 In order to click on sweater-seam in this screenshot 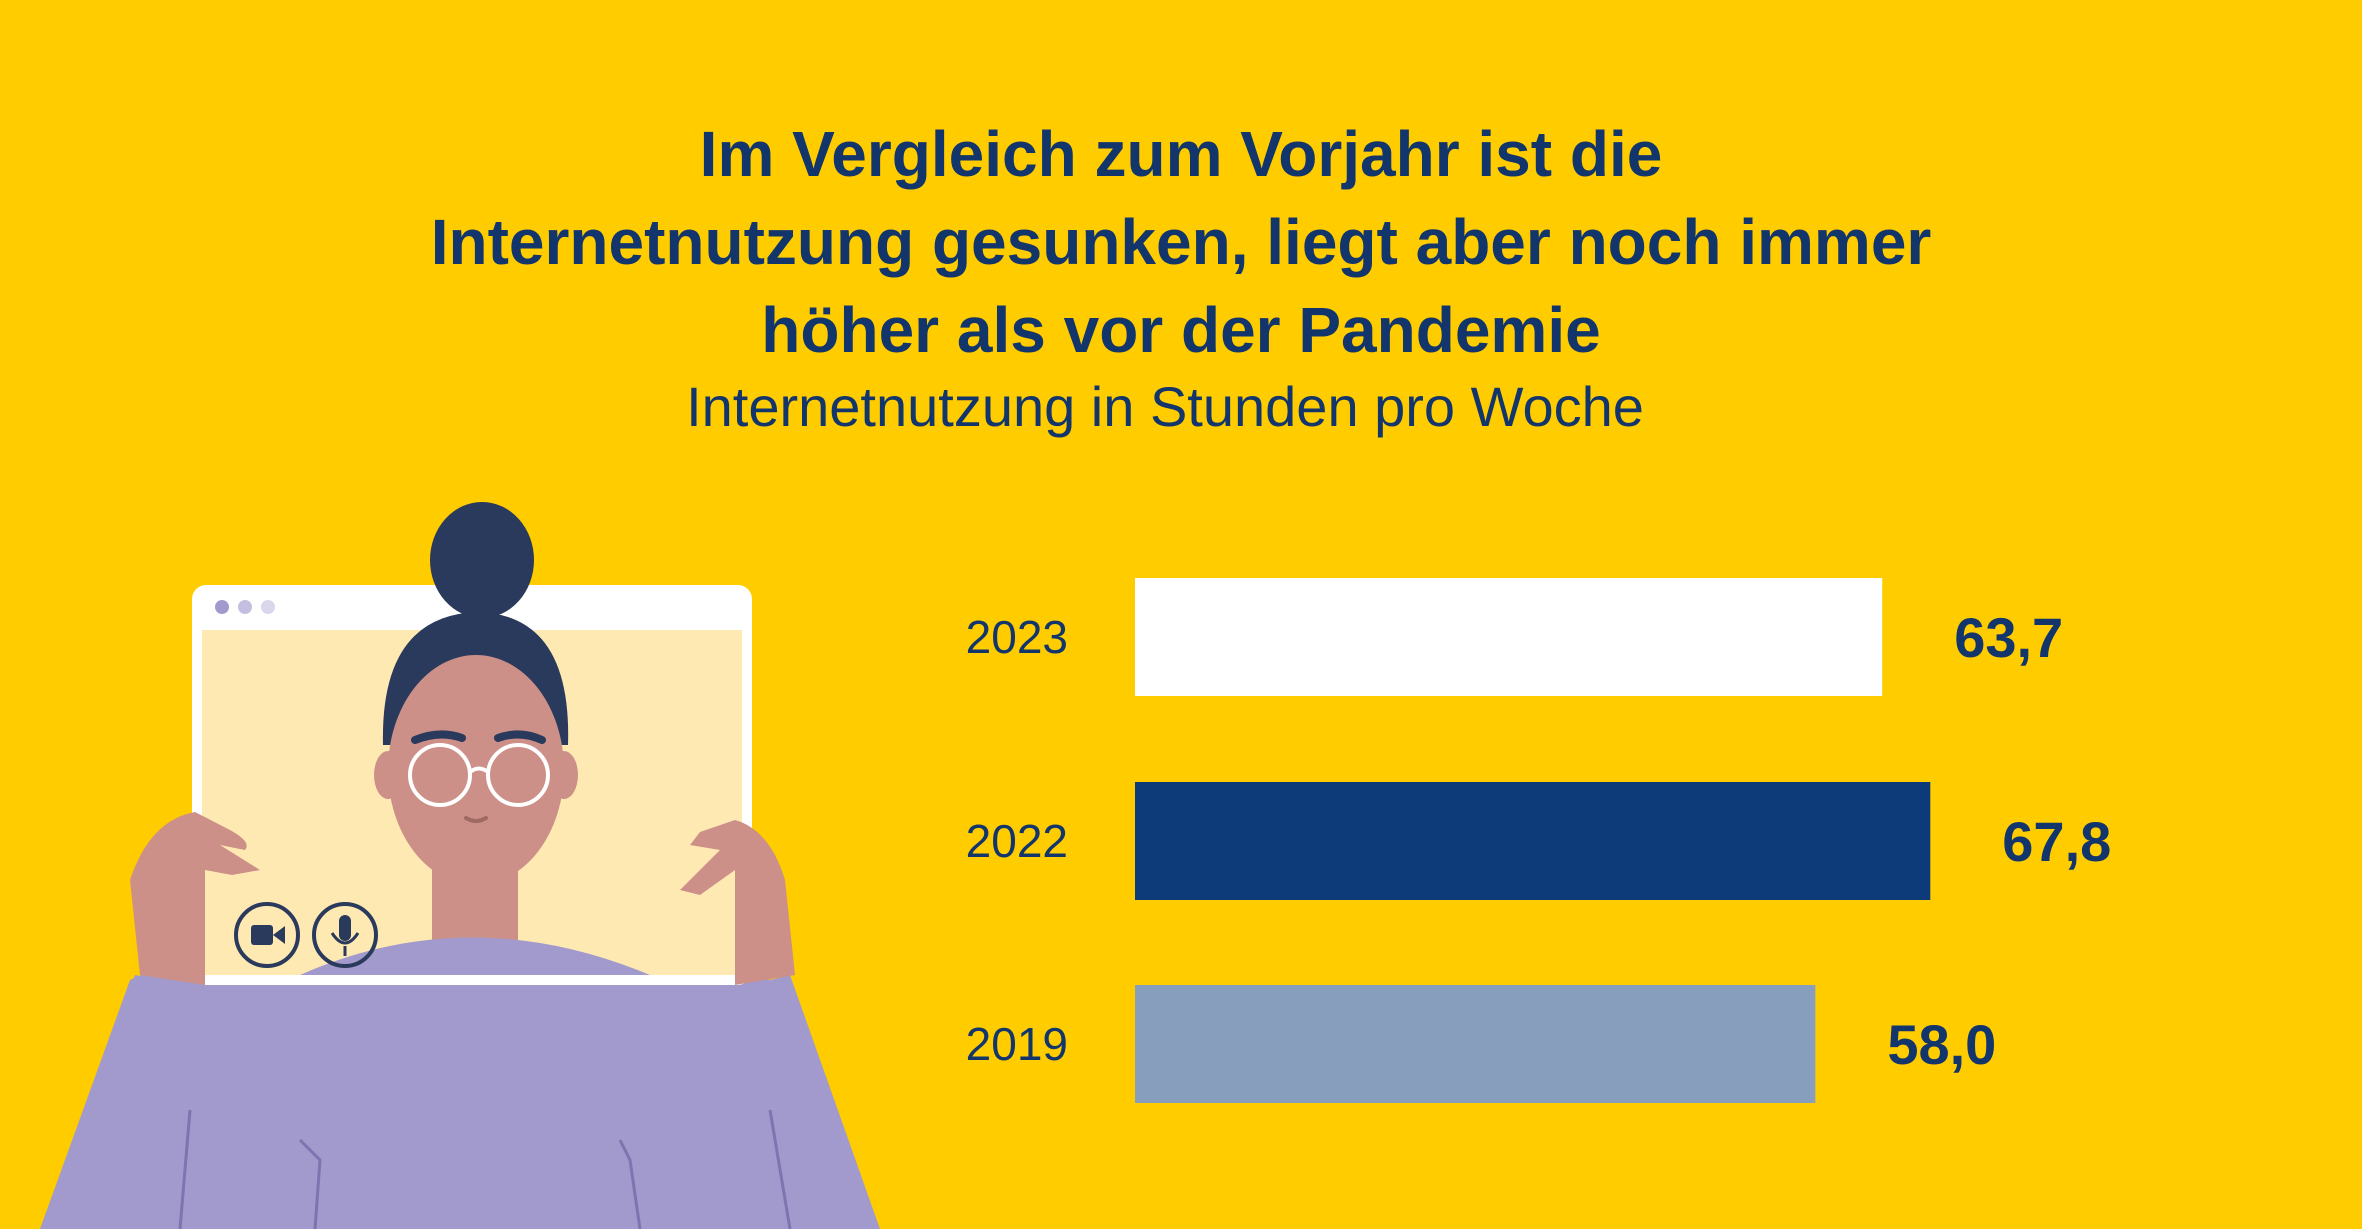, I will do `click(485, 1169)`.